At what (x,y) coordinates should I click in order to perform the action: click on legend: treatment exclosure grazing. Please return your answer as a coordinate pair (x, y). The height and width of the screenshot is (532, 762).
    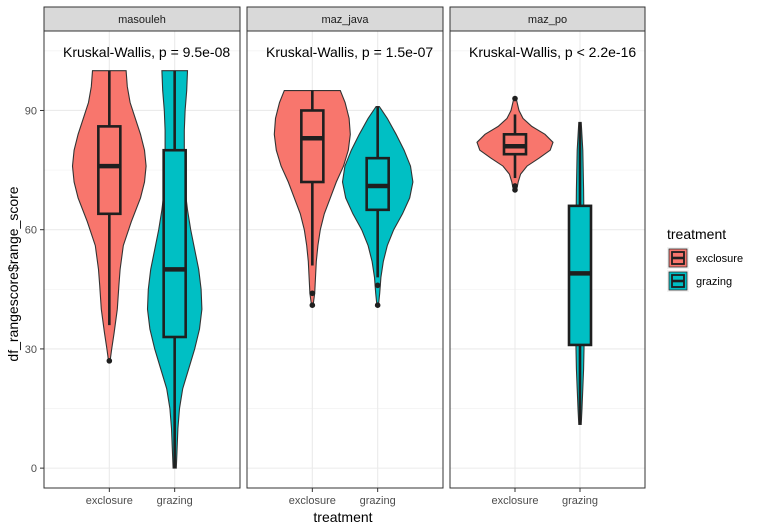
    Looking at the image, I should click on (705, 259).